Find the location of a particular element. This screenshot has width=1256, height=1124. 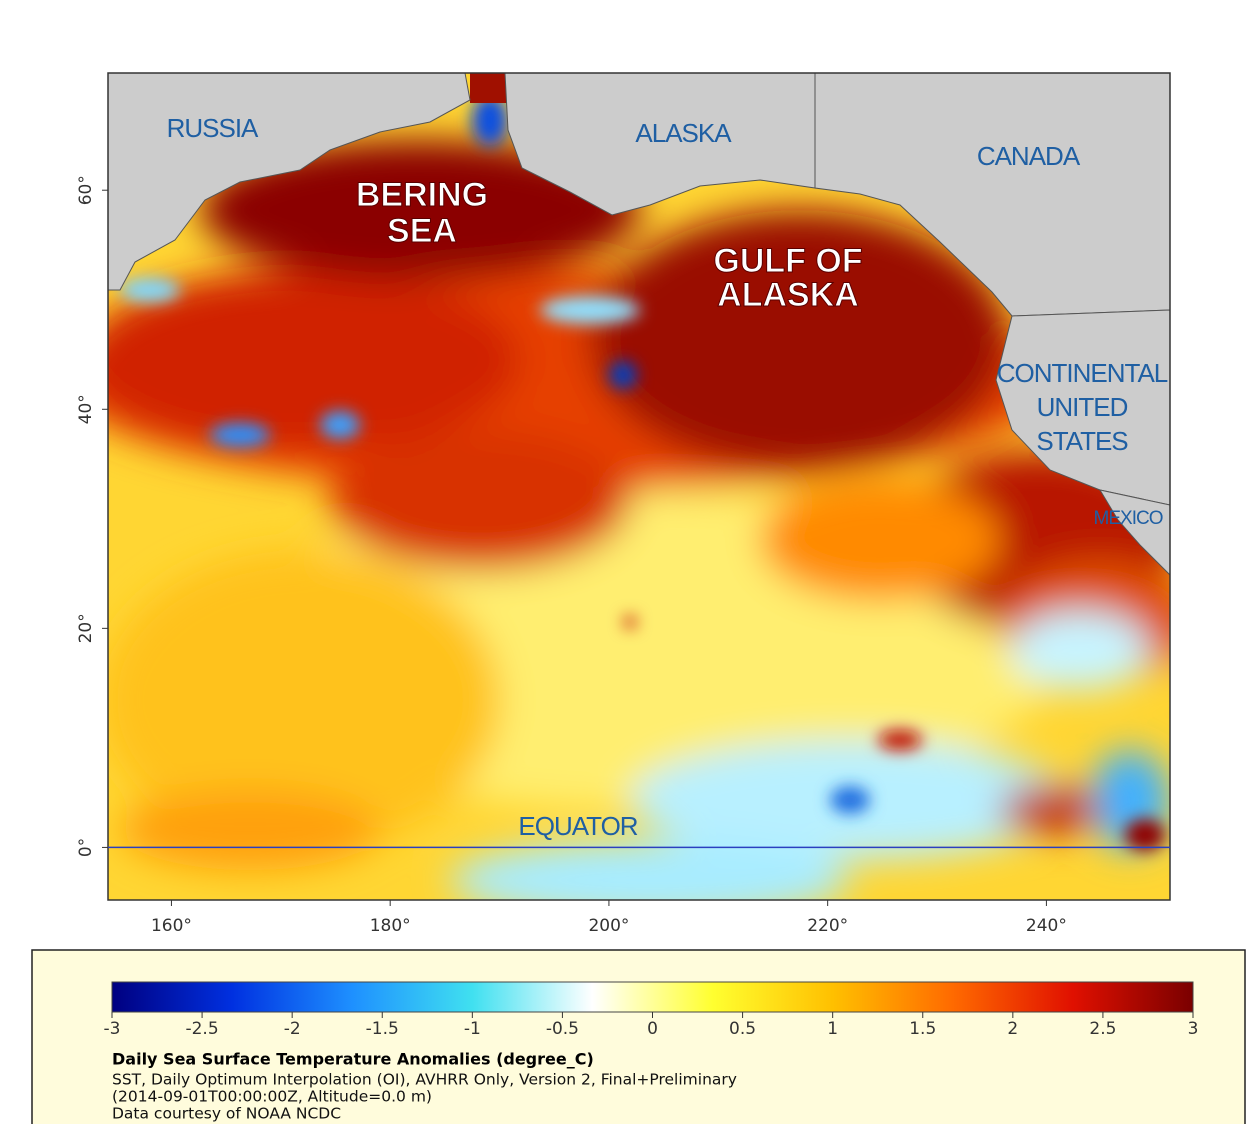

y-tick-label: 40° is located at coordinates (86, 409).